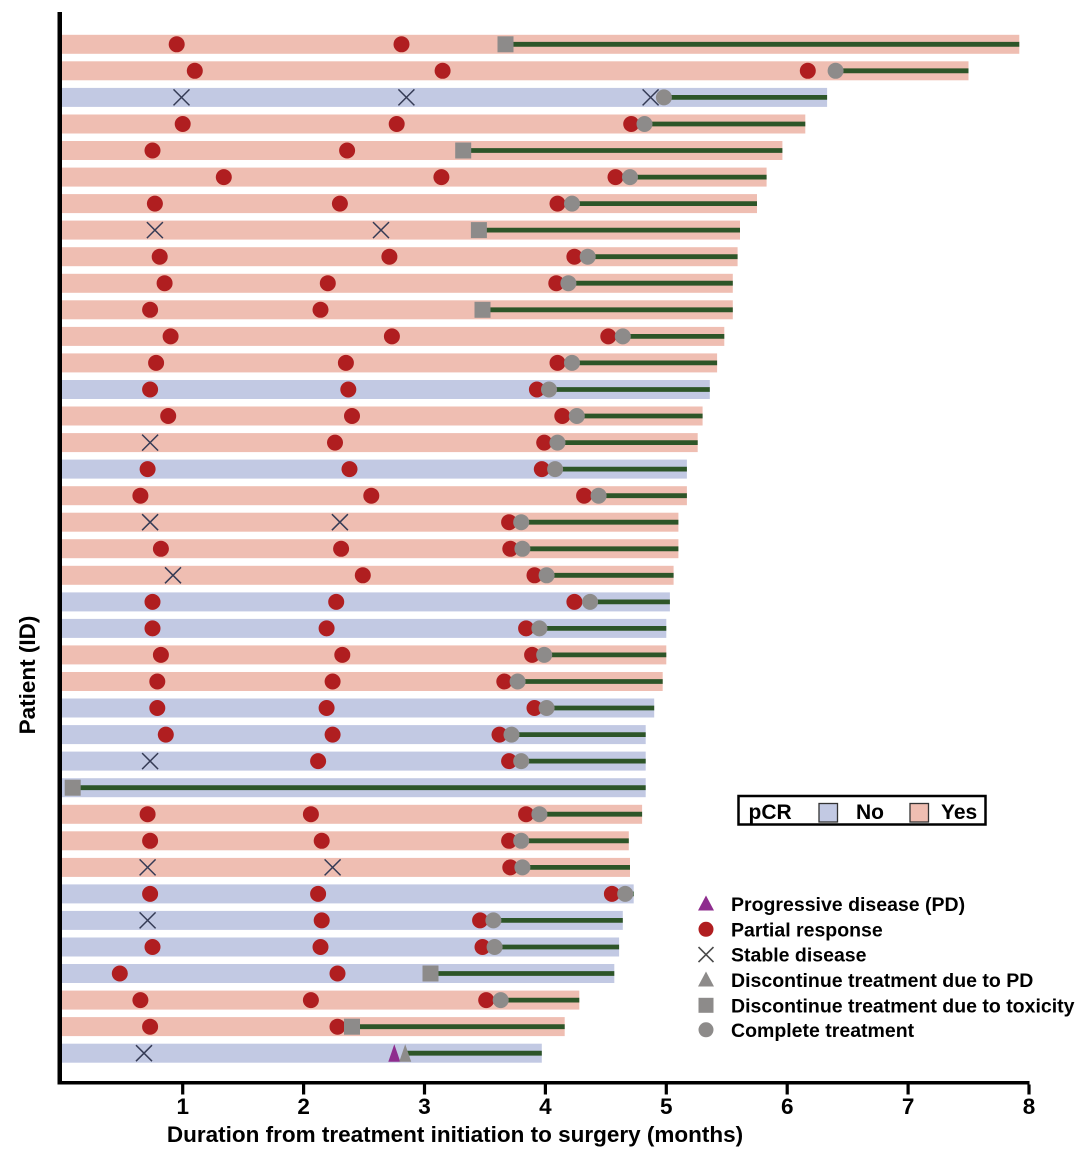 This screenshot has width=1080, height=1157. I want to click on svg-text: 3, so click(424, 1106).